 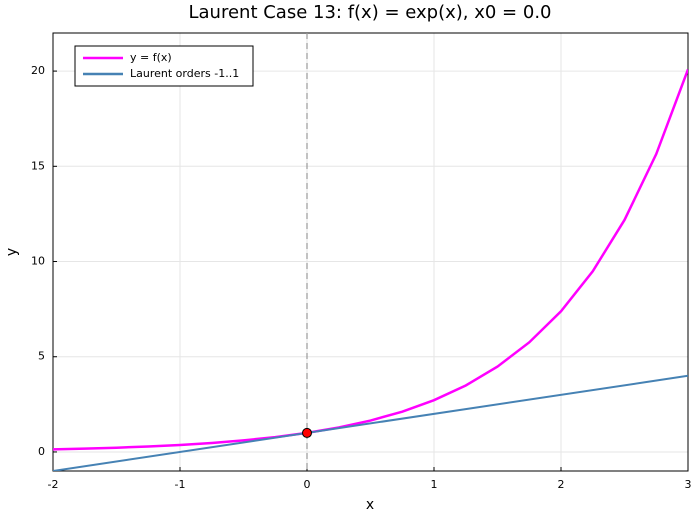 What do you see at coordinates (38, 165) in the screenshot?
I see `y-tick-label: 15` at bounding box center [38, 165].